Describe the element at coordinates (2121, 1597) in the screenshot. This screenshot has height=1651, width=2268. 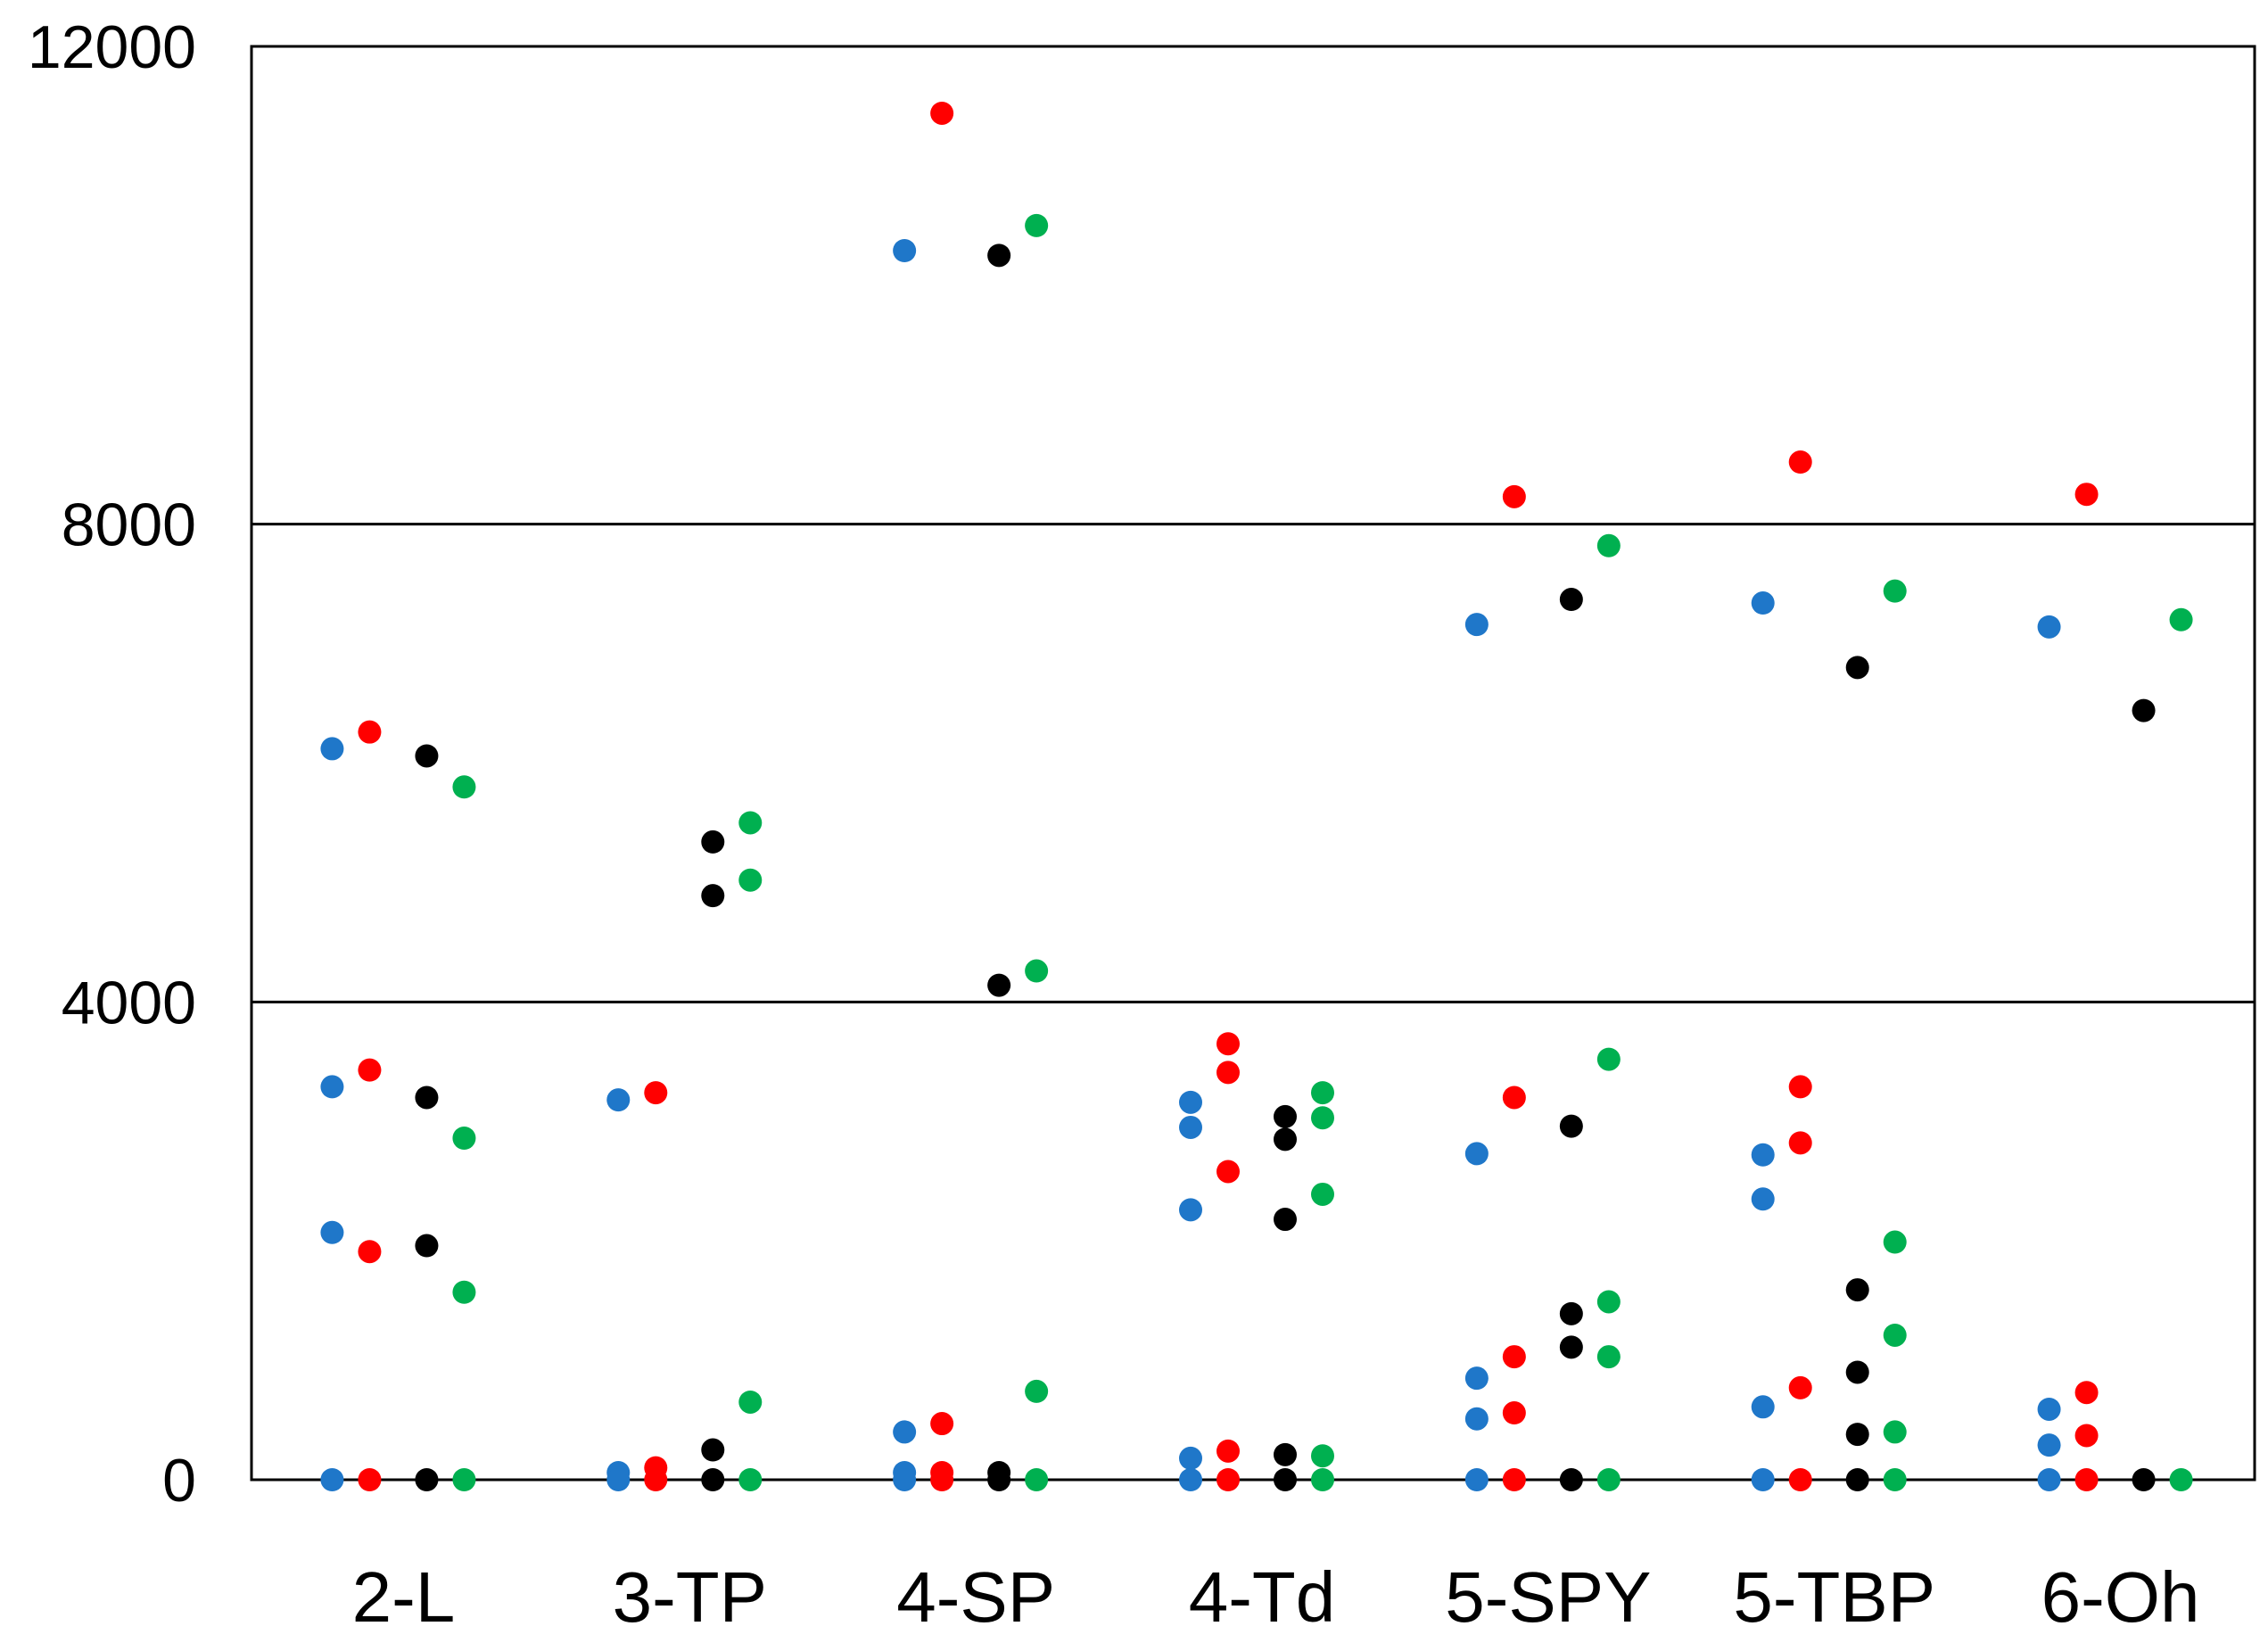
I see `x-tick-label: 6-Oh` at that location.